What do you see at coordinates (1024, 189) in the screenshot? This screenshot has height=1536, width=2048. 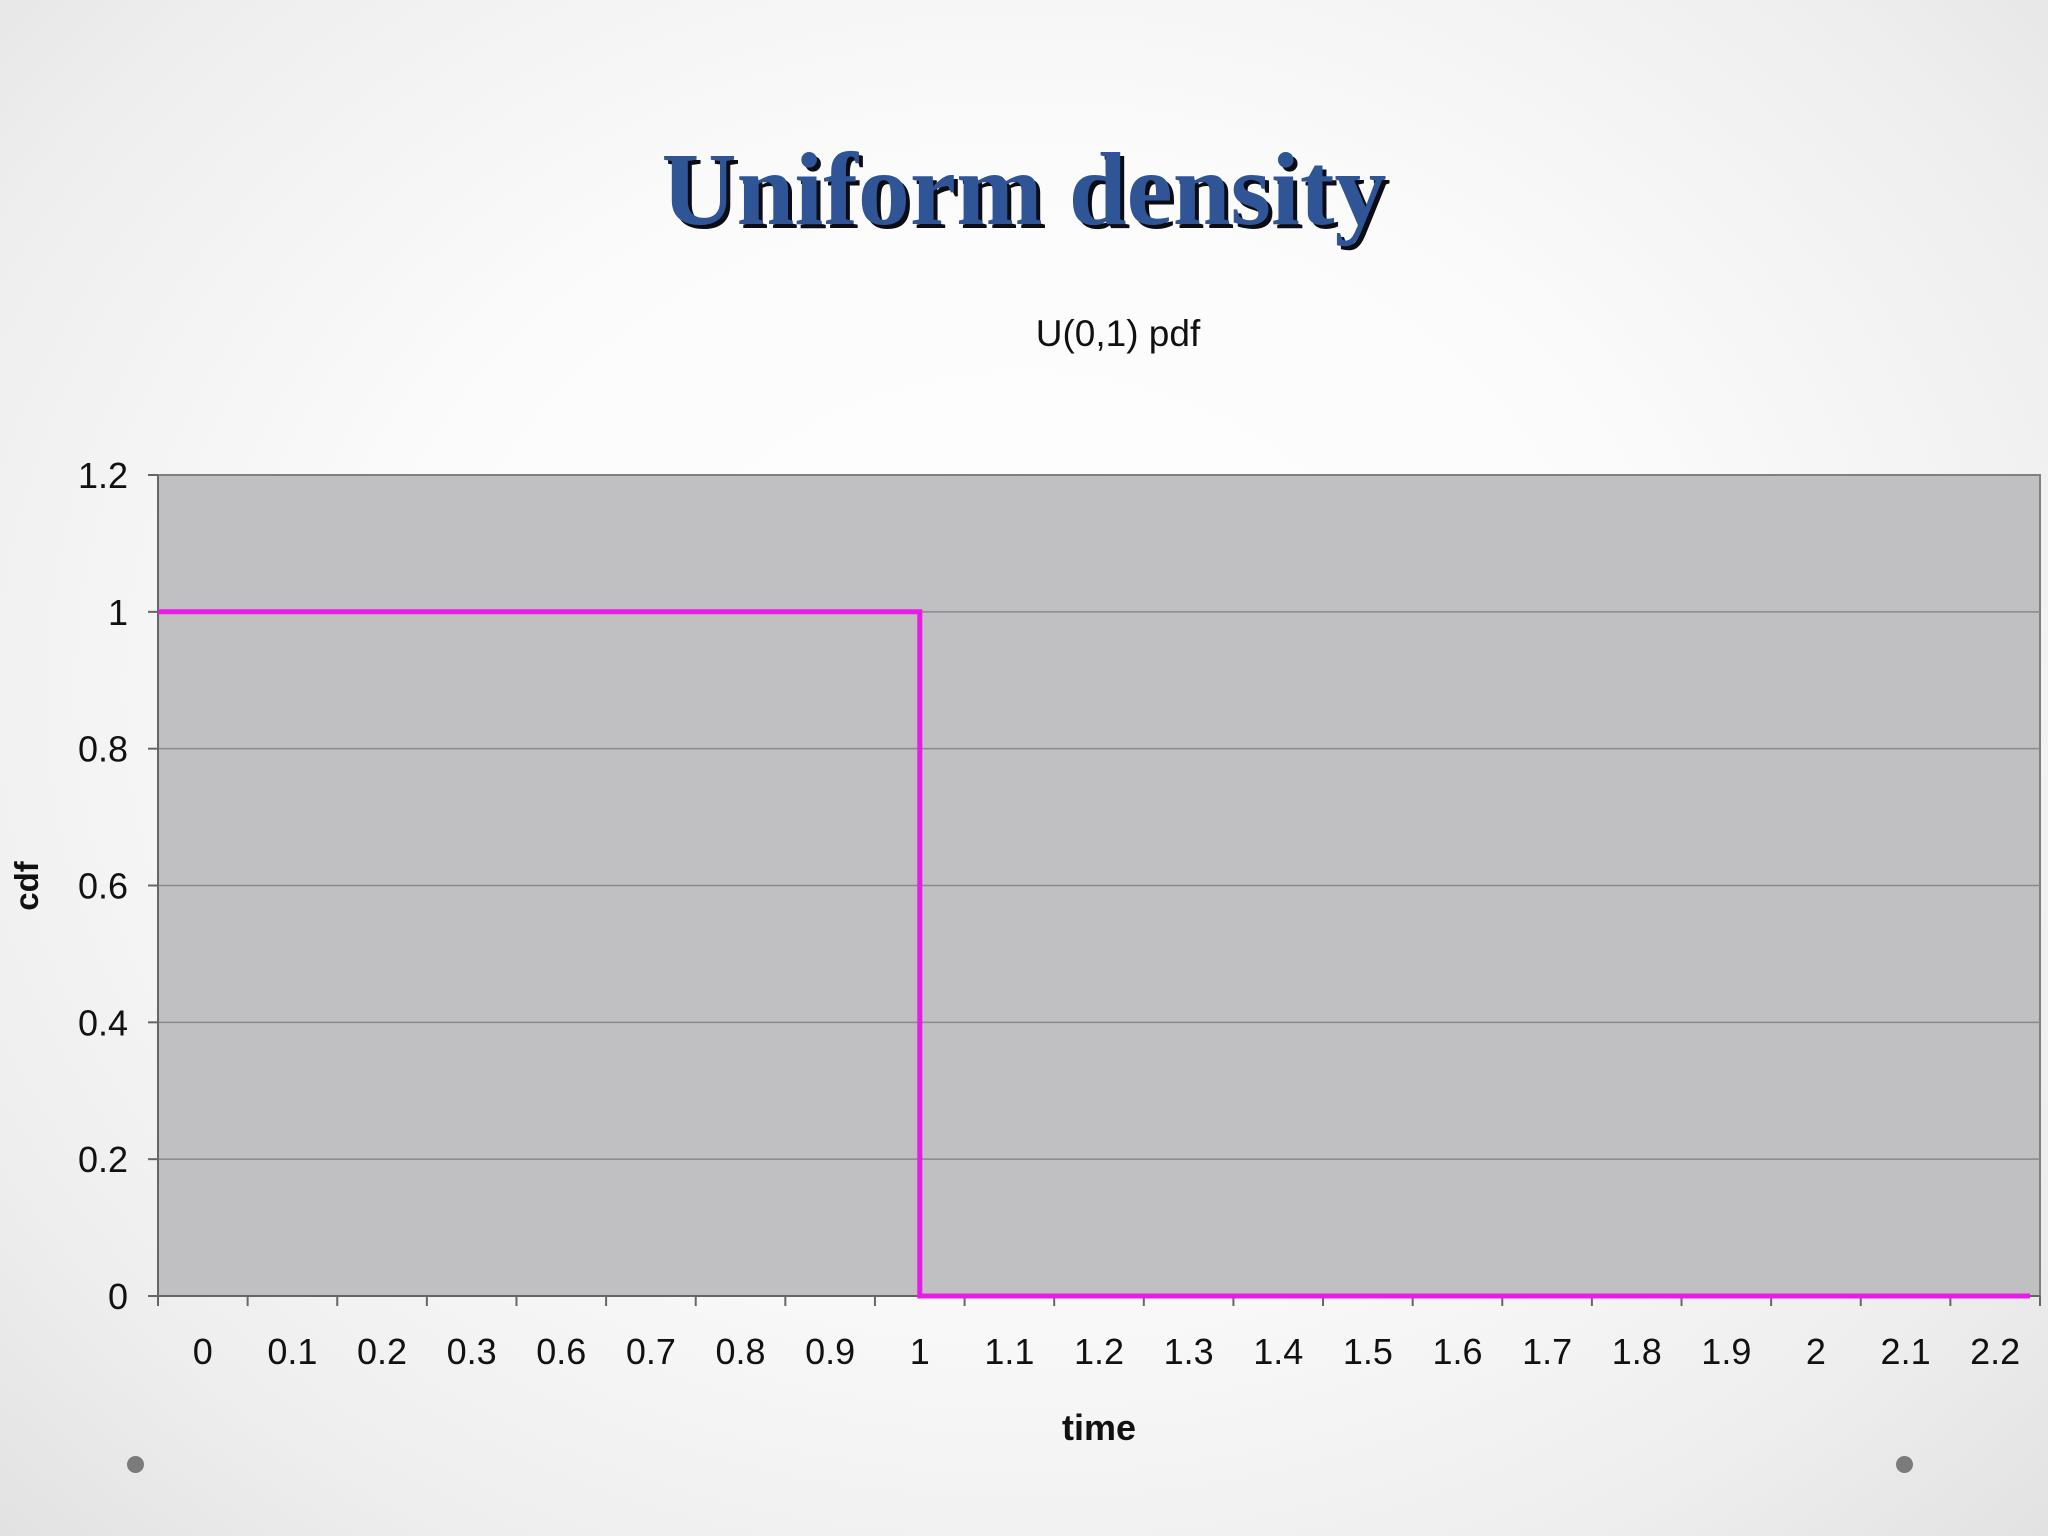 I see `slide-title: Uniform density` at bounding box center [1024, 189].